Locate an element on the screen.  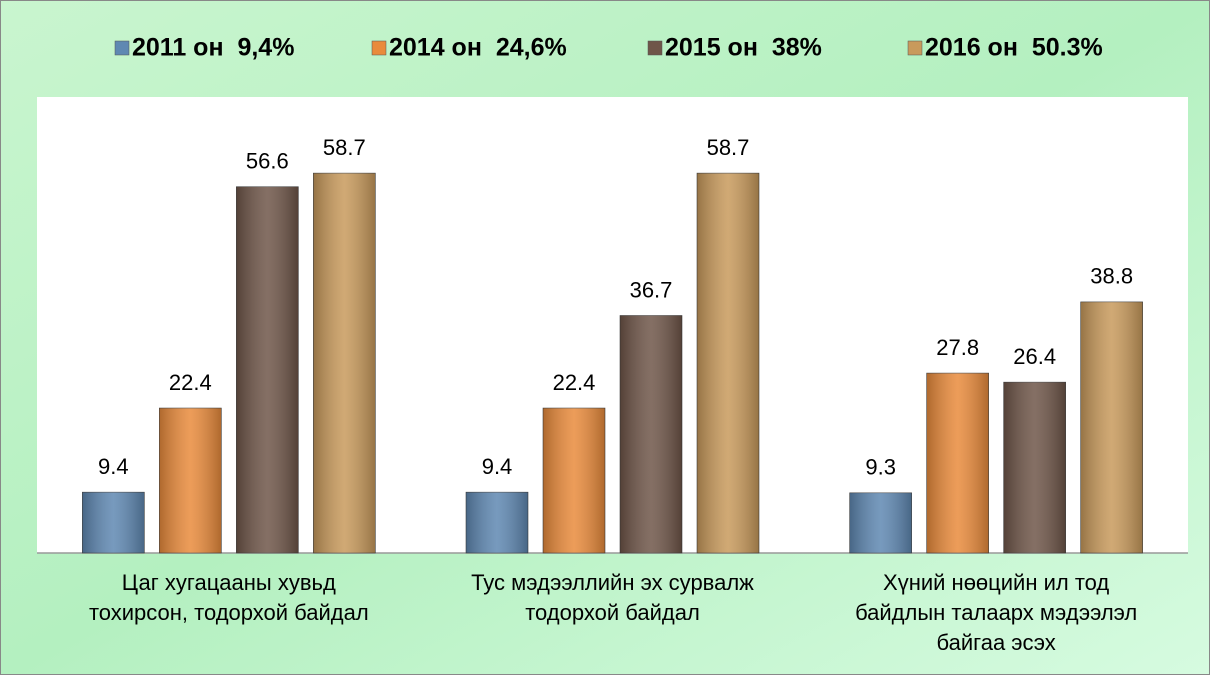
data-label: 36.7 is located at coordinates (651, 289).